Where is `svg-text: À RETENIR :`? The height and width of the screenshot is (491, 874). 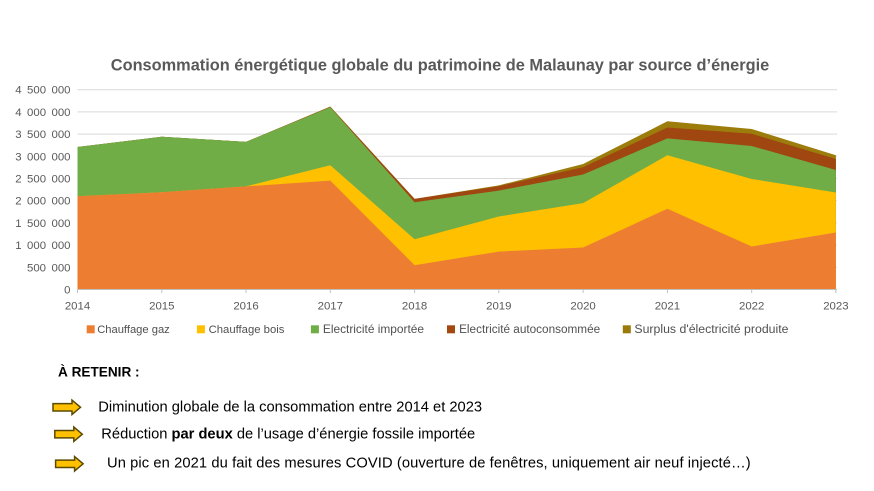 svg-text: À RETENIR : is located at coordinates (99, 372).